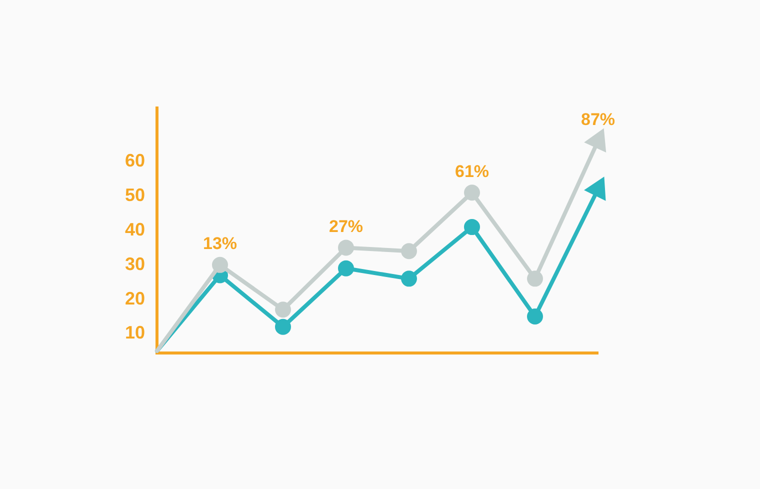 The width and height of the screenshot is (760, 489). I want to click on y-tick-label: 40, so click(134, 229).